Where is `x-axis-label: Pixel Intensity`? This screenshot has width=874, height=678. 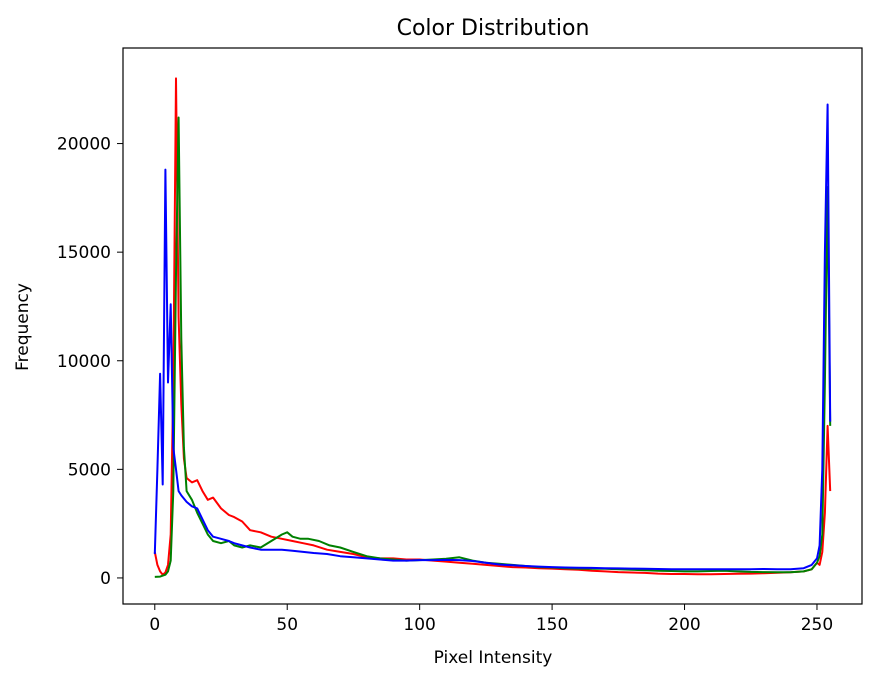 x-axis-label: Pixel Intensity is located at coordinates (493, 658).